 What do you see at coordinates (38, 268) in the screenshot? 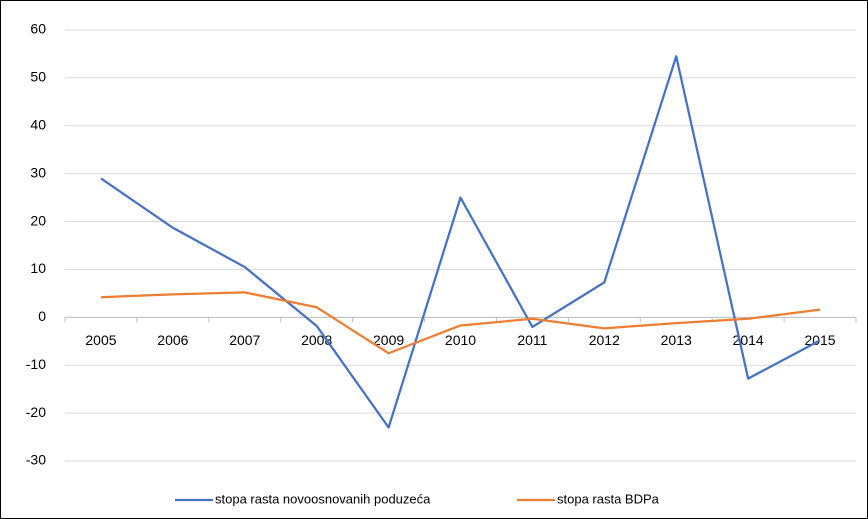
I see `y-tick-label: 10` at bounding box center [38, 268].